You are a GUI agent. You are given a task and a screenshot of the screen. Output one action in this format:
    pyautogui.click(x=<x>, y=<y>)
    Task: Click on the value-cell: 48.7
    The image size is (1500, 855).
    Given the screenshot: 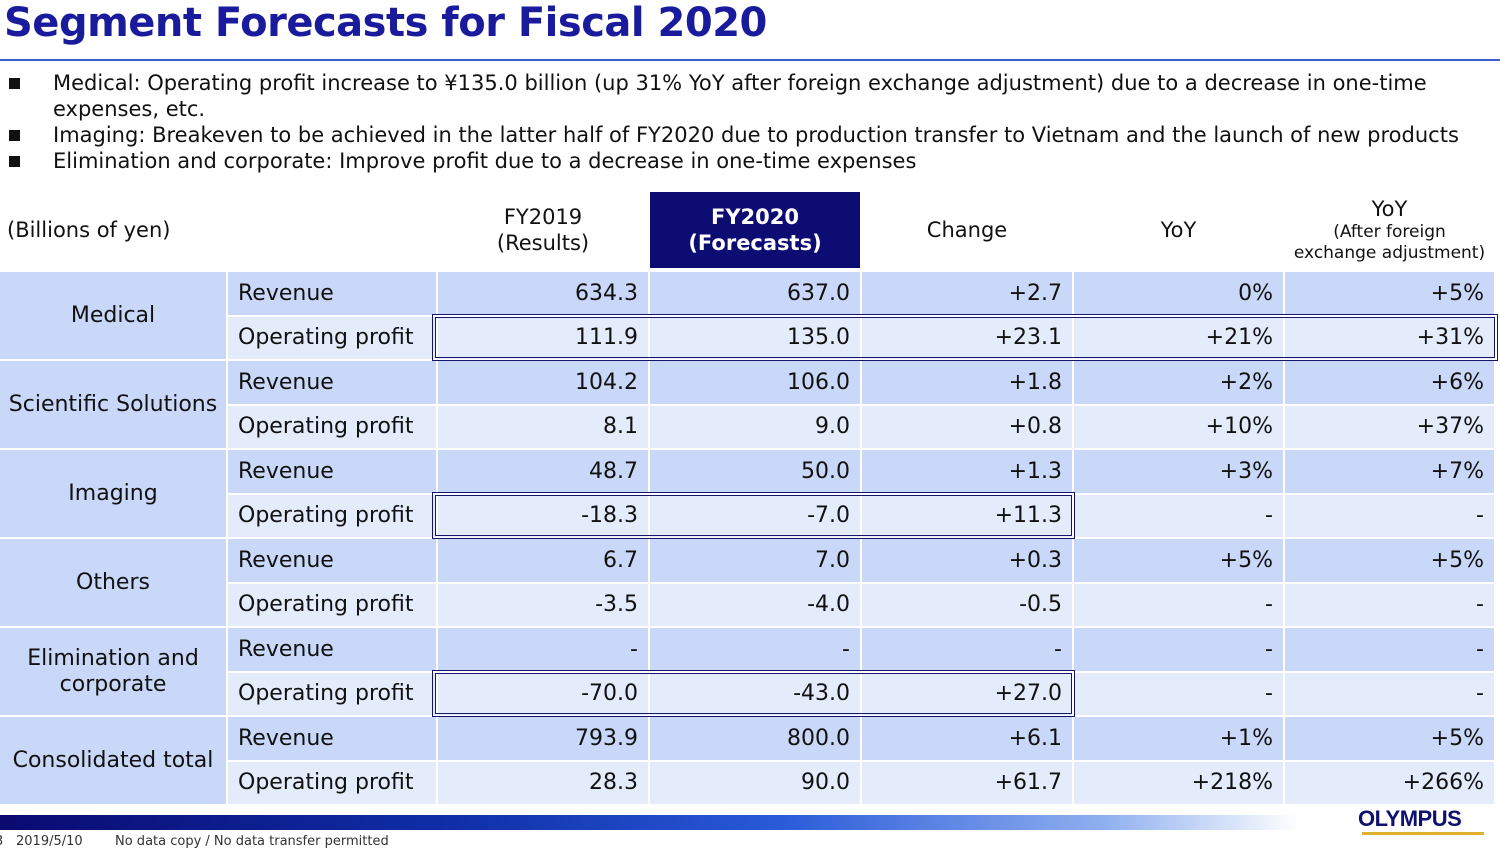 What is the action you would take?
    pyautogui.click(x=543, y=471)
    